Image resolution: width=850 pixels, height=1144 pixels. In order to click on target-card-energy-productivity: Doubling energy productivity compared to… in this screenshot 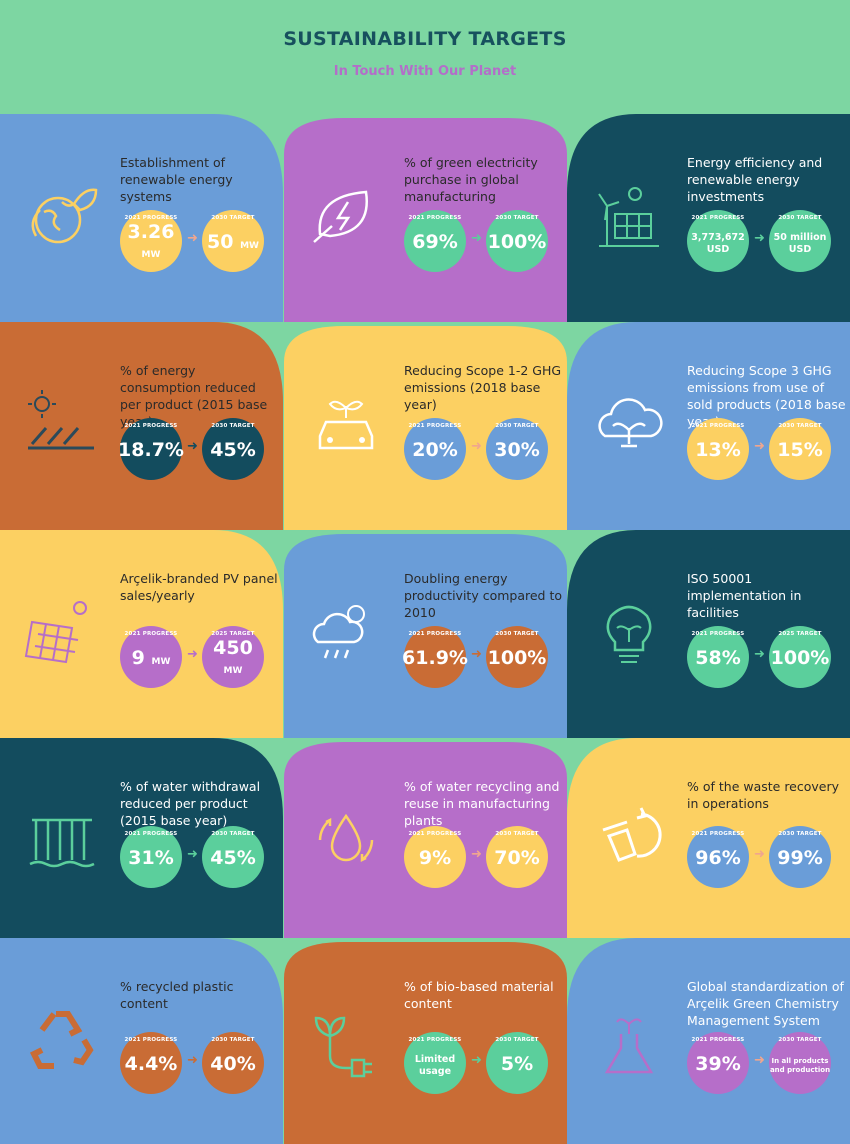, I will do `click(425, 634)`.